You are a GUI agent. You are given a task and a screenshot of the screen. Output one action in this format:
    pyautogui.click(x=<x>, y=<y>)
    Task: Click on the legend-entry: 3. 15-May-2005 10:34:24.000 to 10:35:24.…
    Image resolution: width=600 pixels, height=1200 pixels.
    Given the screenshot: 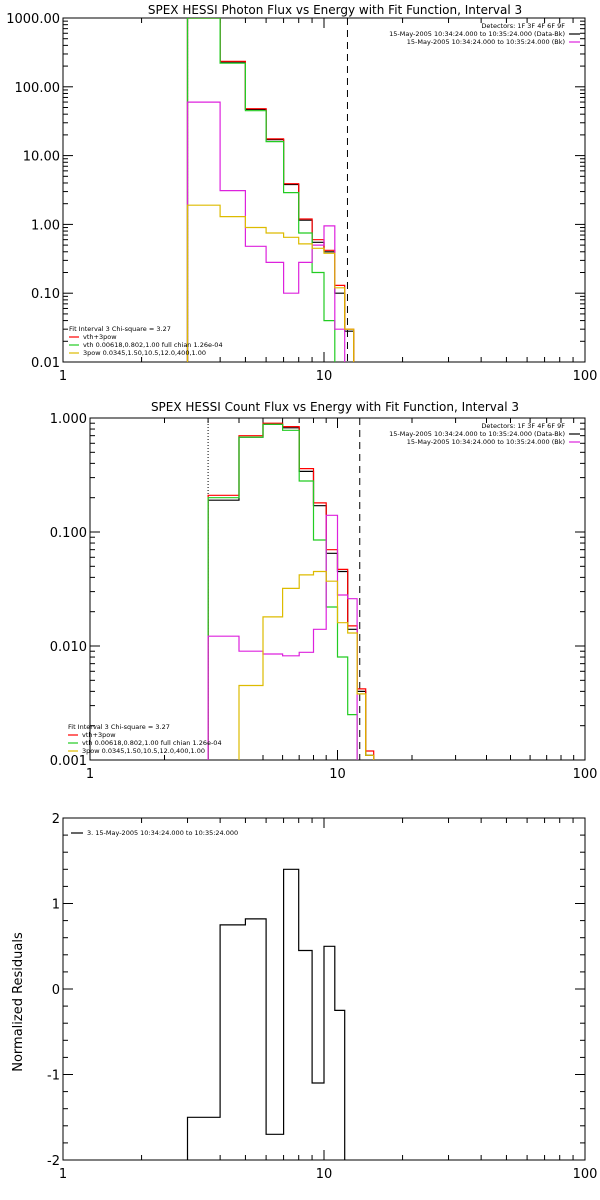 What is the action you would take?
    pyautogui.click(x=162, y=833)
    